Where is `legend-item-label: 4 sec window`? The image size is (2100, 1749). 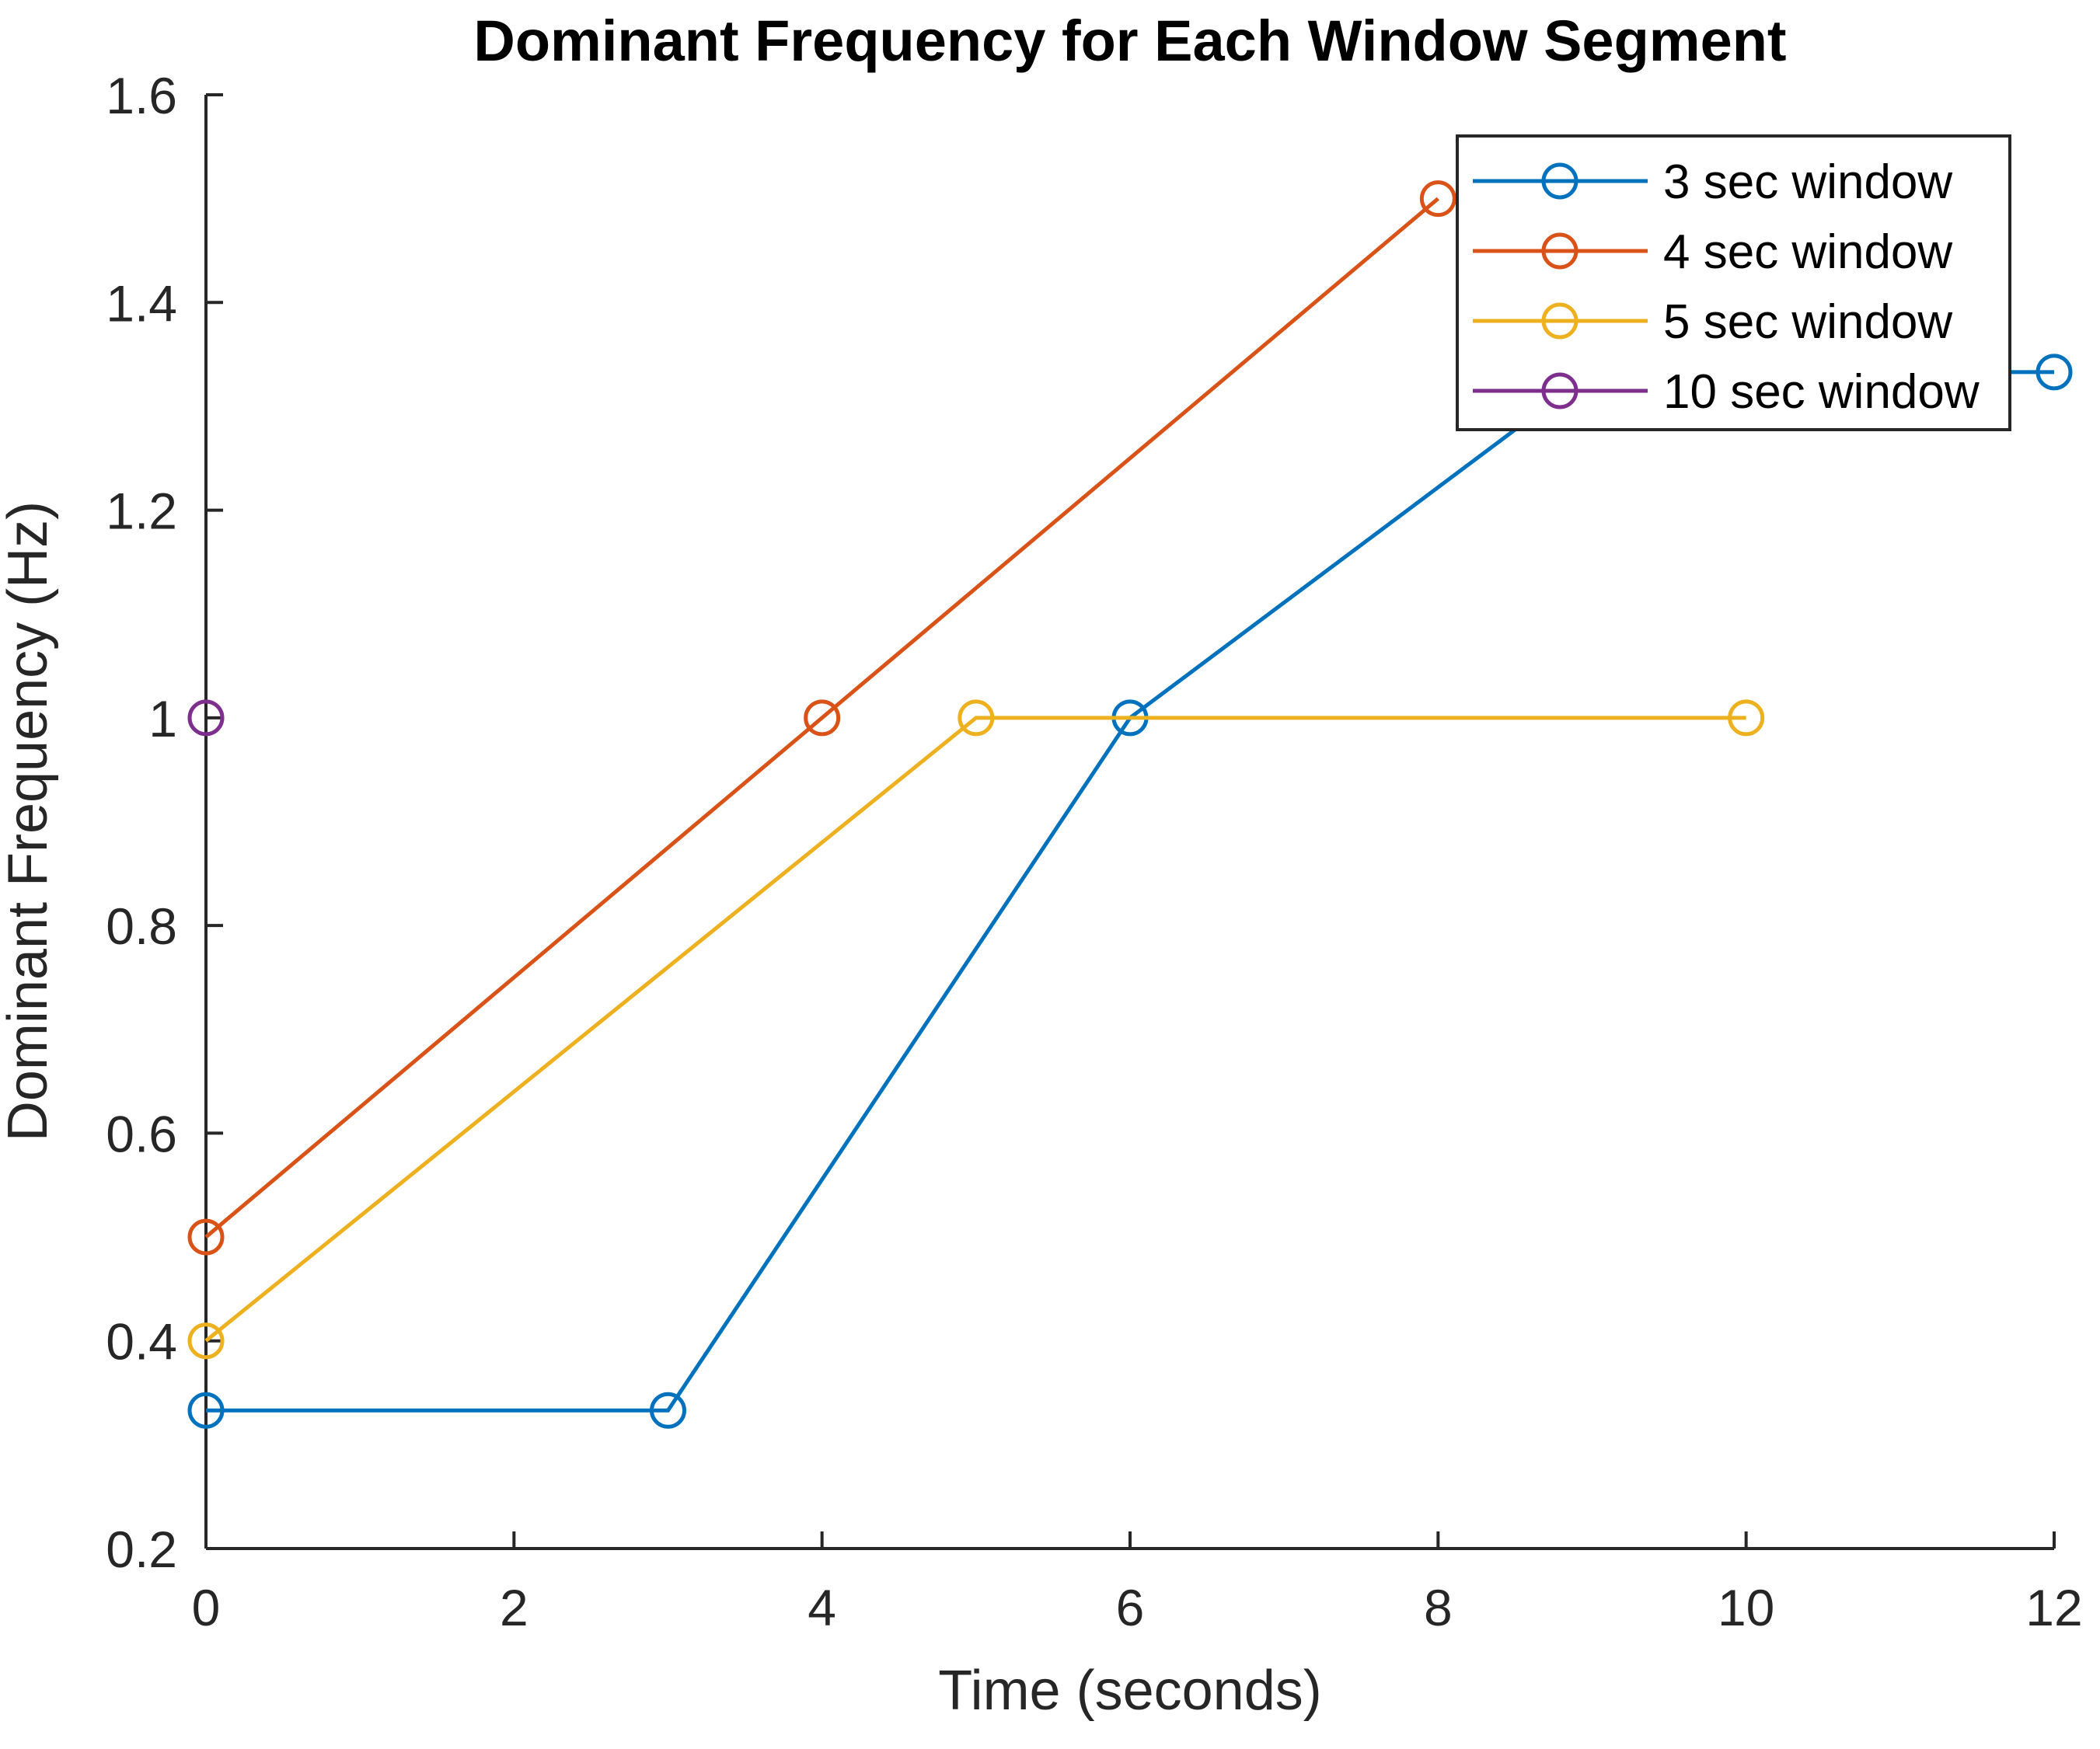
legend-item-label: 4 sec window is located at coordinates (1807, 252).